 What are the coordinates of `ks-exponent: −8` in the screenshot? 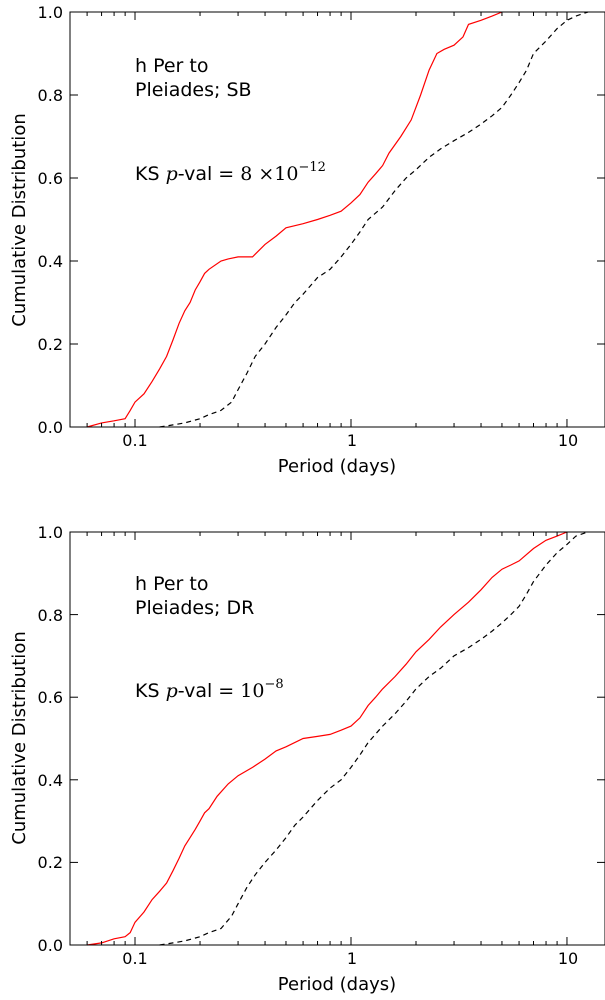 It's located at (273, 684).